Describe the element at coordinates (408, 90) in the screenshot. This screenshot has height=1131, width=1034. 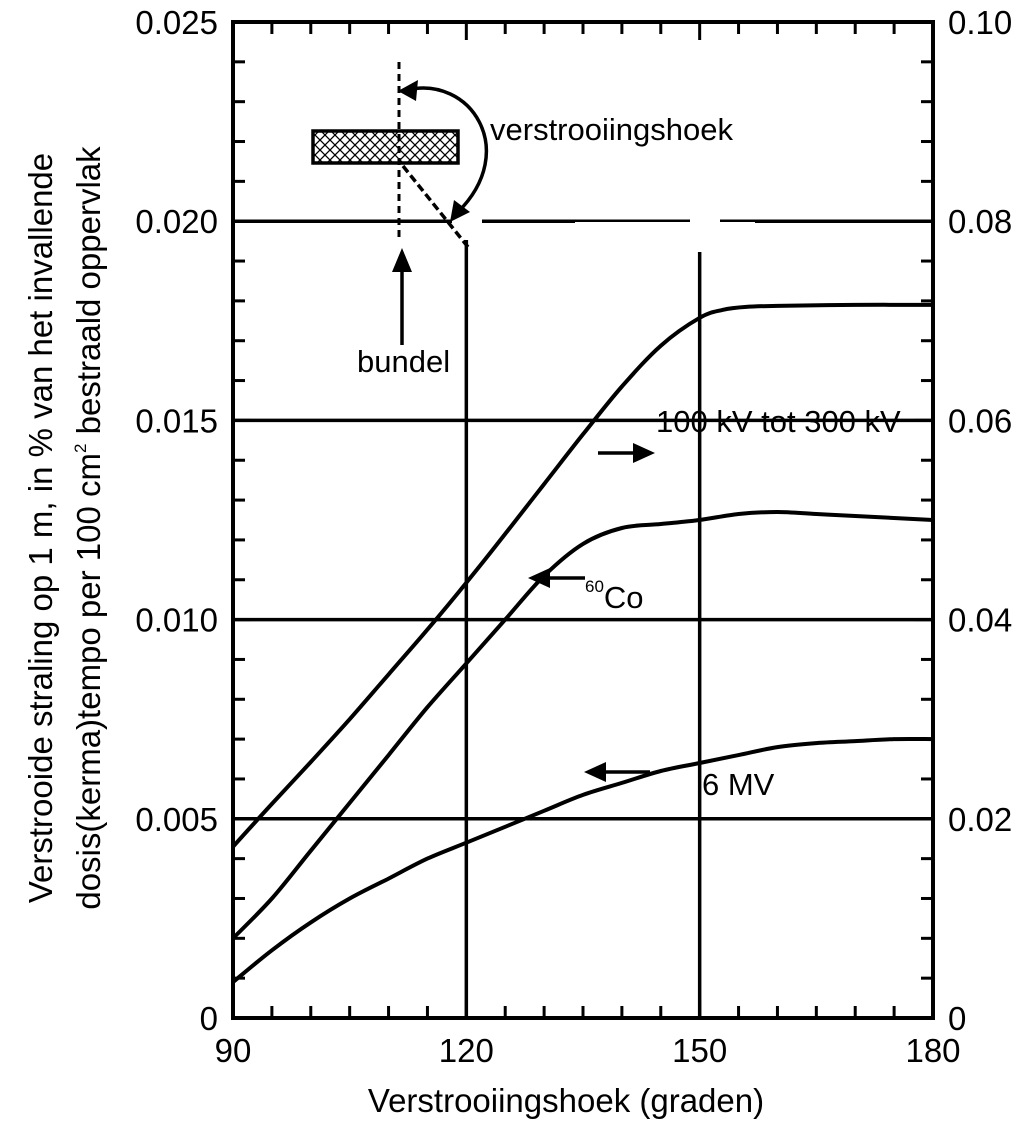
I see `angle-arrowhead-top` at that location.